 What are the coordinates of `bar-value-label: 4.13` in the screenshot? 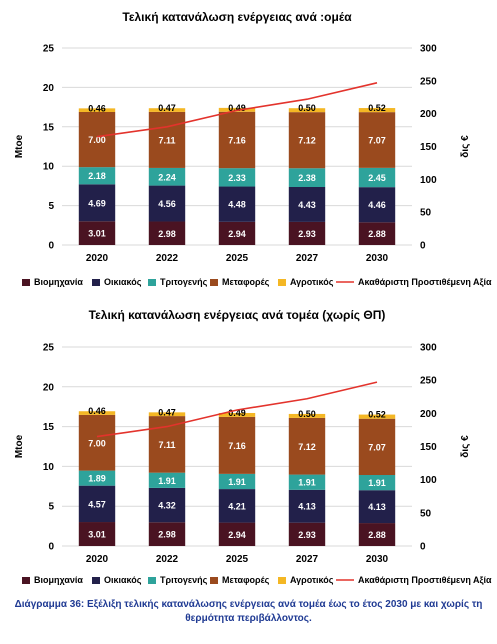 It's located at (307, 507).